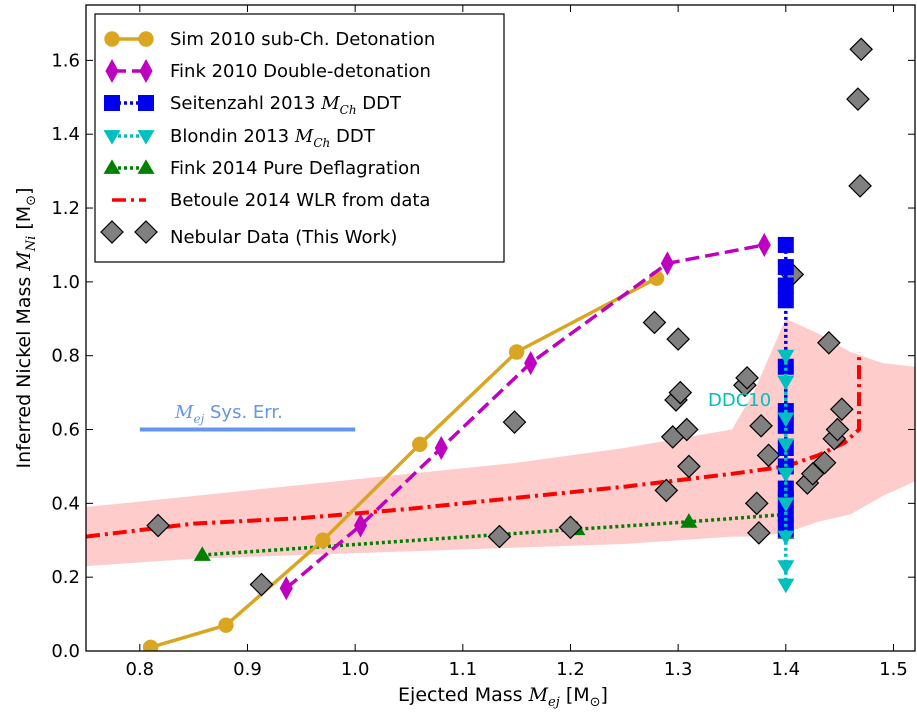 Image resolution: width=917 pixels, height=714 pixels. I want to click on legend-label-seitenzahl2013: Seitenzahl 2013 MCh DDT, so click(286, 105).